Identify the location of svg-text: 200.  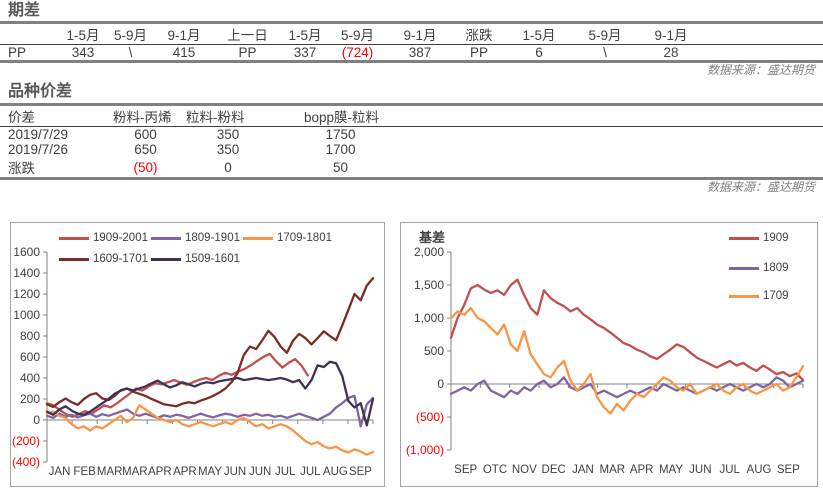
(30, 399).